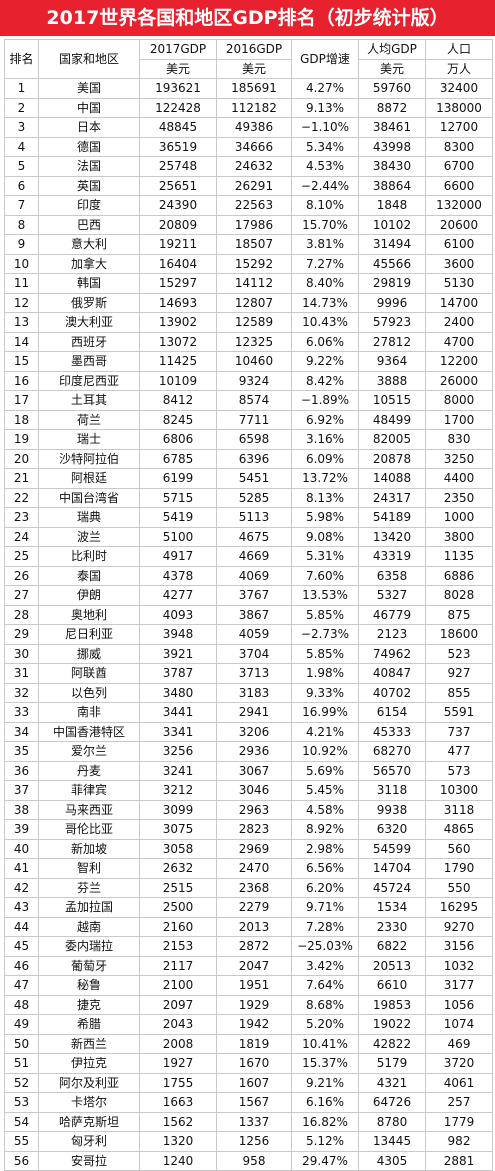  I want to click on cell-gdp2016: 3046, so click(254, 790).